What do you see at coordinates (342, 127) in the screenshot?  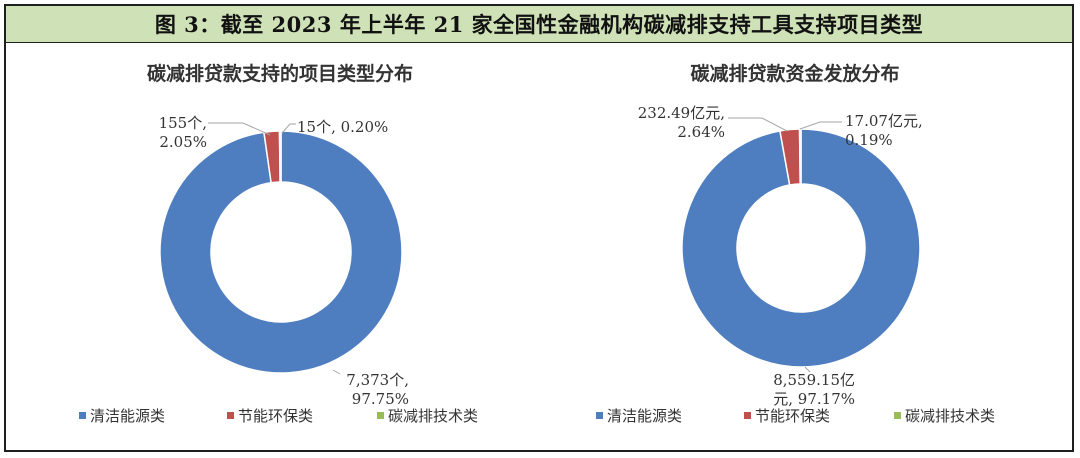 I see `chart1-label-tech: 15个, 0.20%` at bounding box center [342, 127].